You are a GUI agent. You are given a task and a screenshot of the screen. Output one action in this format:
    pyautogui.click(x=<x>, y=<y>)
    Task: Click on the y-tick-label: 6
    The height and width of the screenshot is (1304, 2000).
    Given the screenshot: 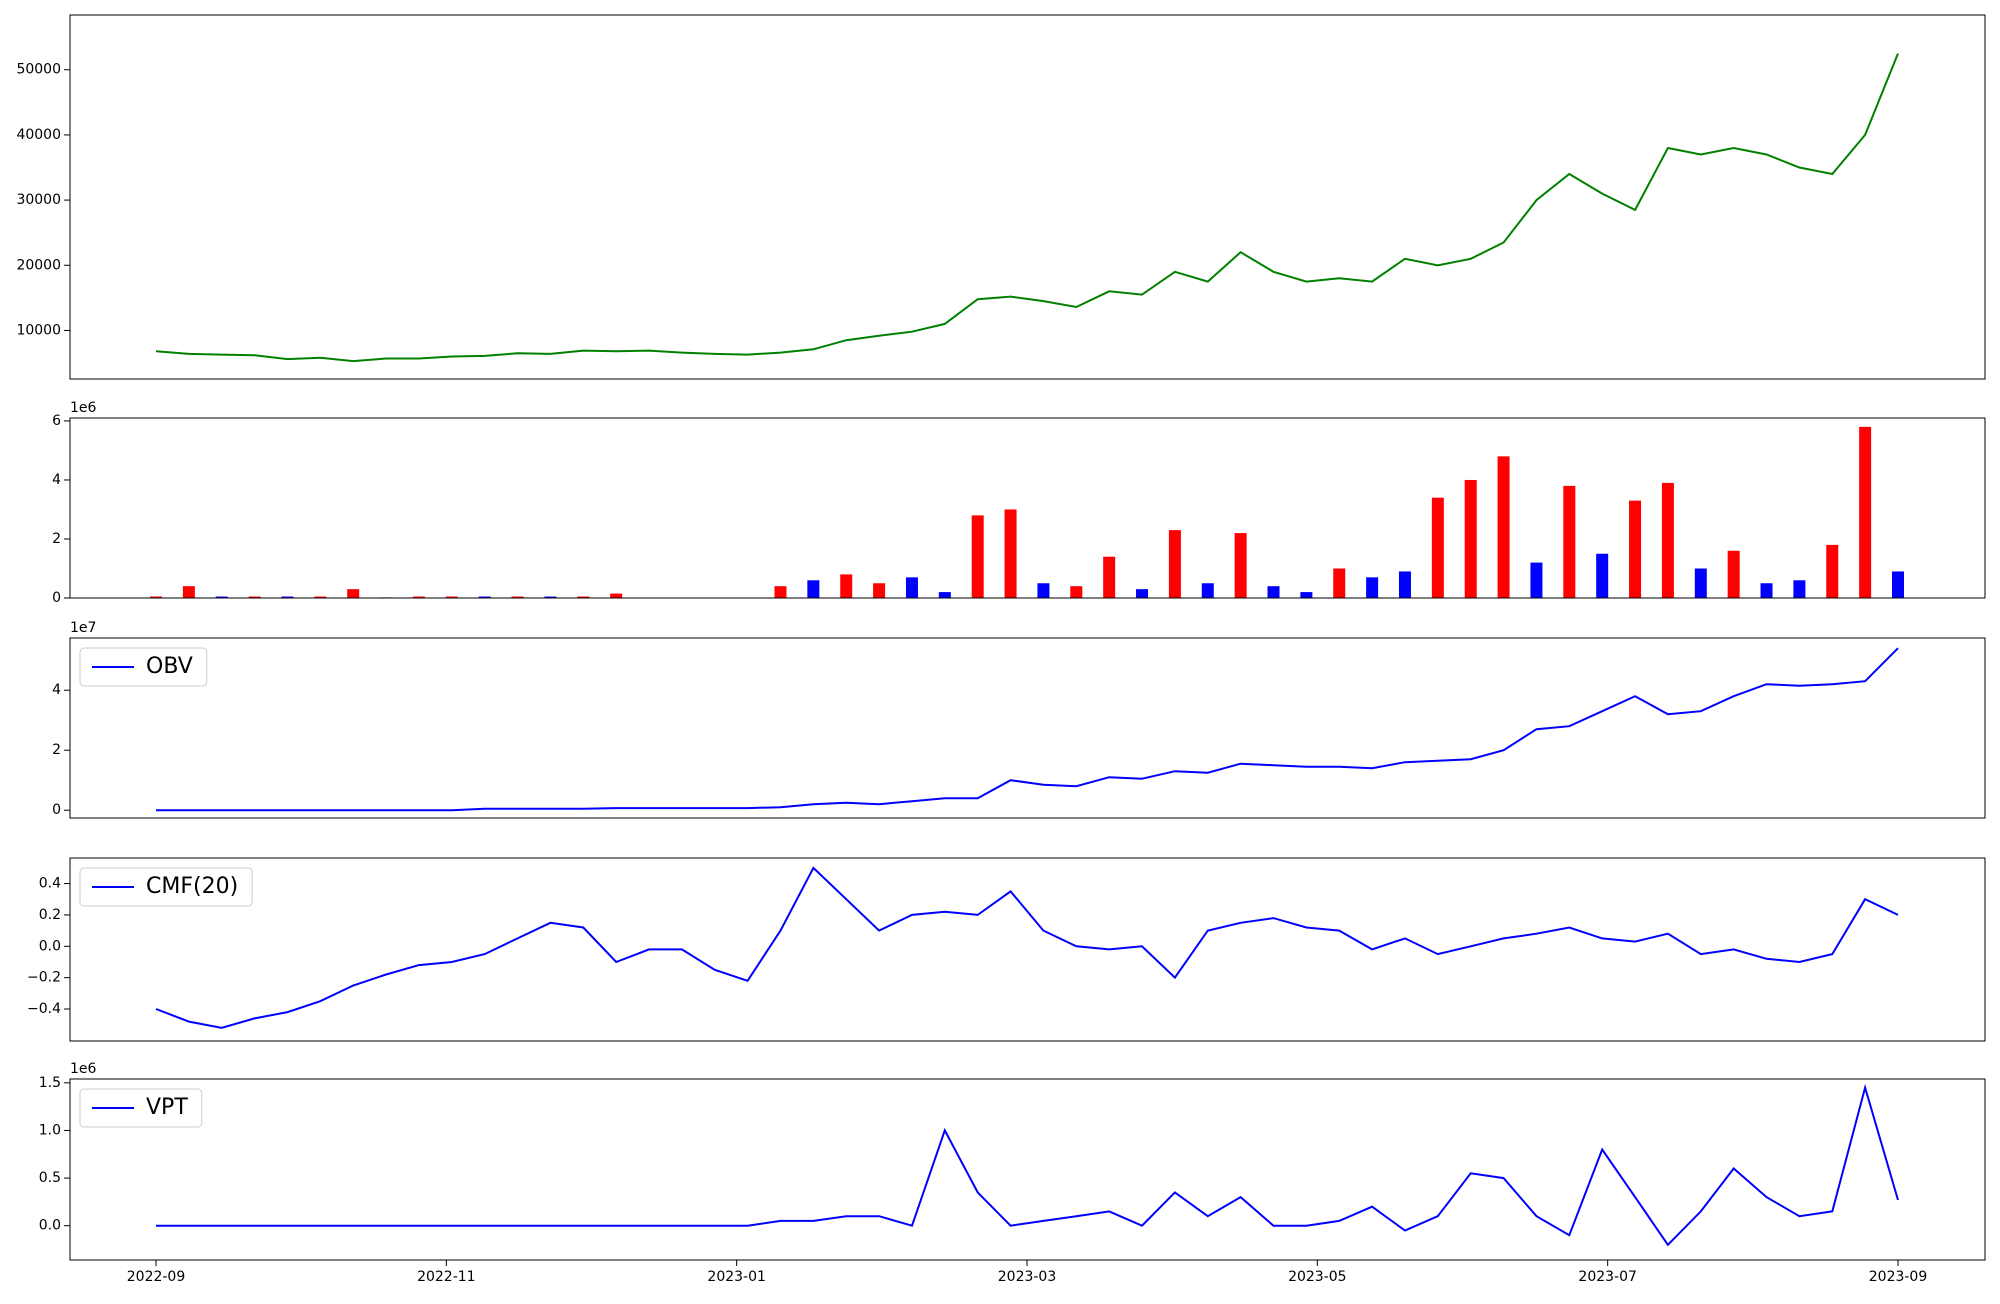 What is the action you would take?
    pyautogui.click(x=56, y=421)
    